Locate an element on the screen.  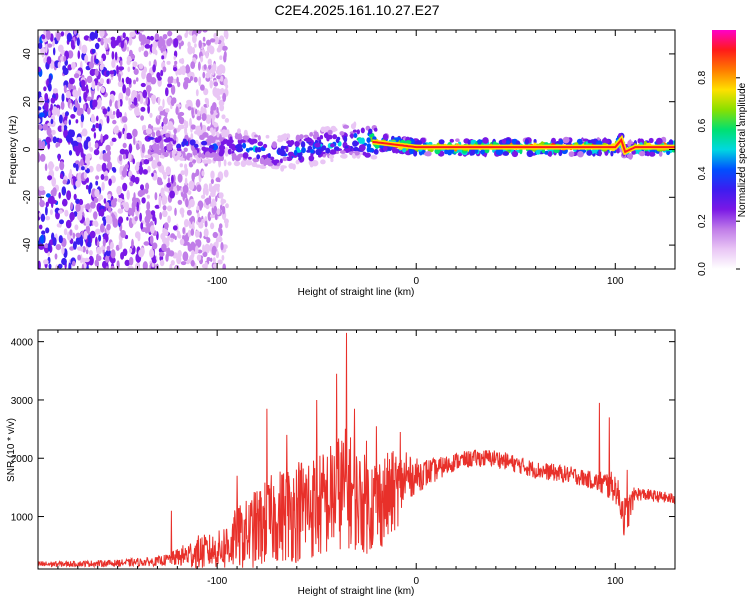
snr-y-tick-label: 1000 is located at coordinates (22, 518).